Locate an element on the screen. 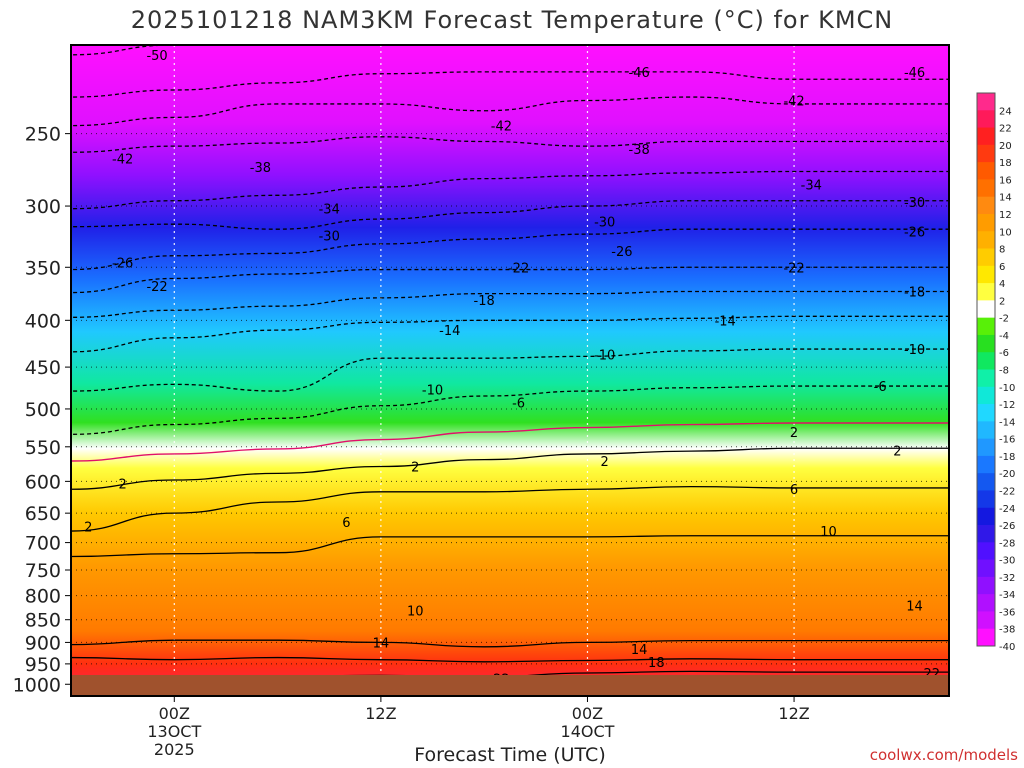  isotherm-line-m2 is located at coordinates (510, 442).